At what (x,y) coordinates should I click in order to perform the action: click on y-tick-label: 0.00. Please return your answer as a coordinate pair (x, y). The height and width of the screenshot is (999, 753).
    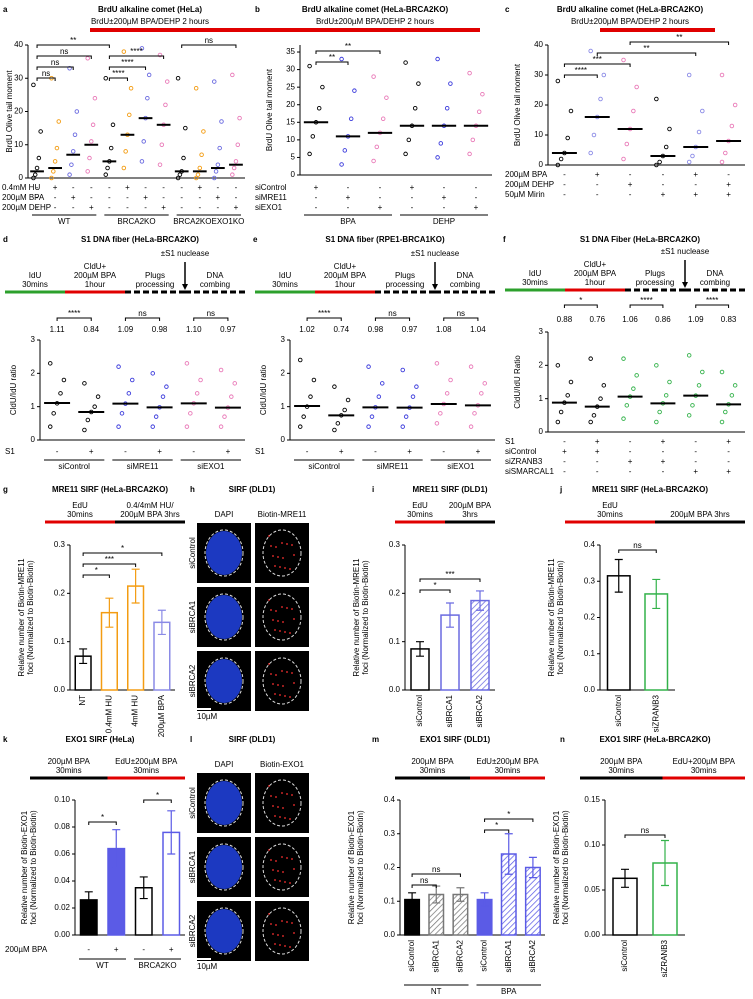
    Looking at the image, I should click on (592, 934).